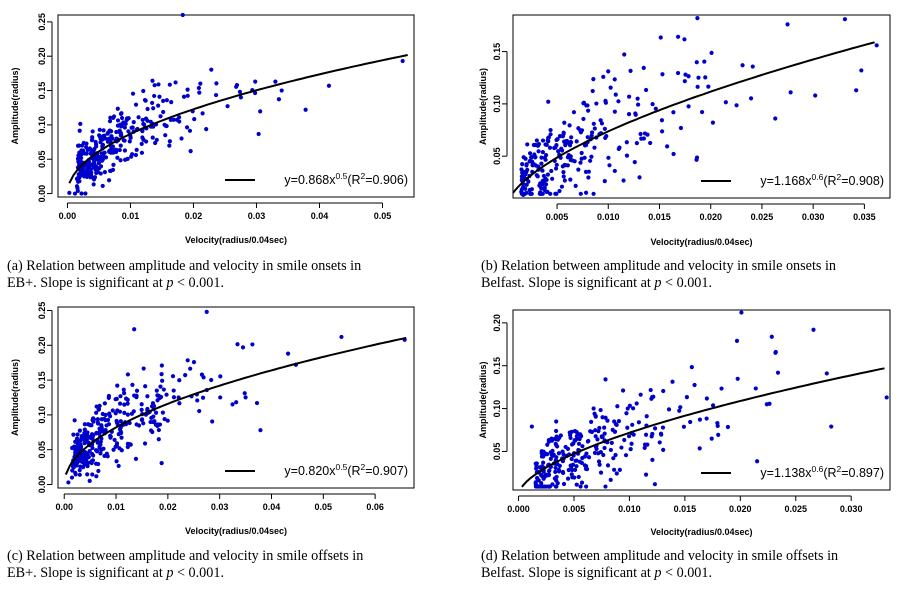 The image size is (905, 591). What do you see at coordinates (42, 56) in the screenshot?
I see `y-tick-label: 0.20` at bounding box center [42, 56].